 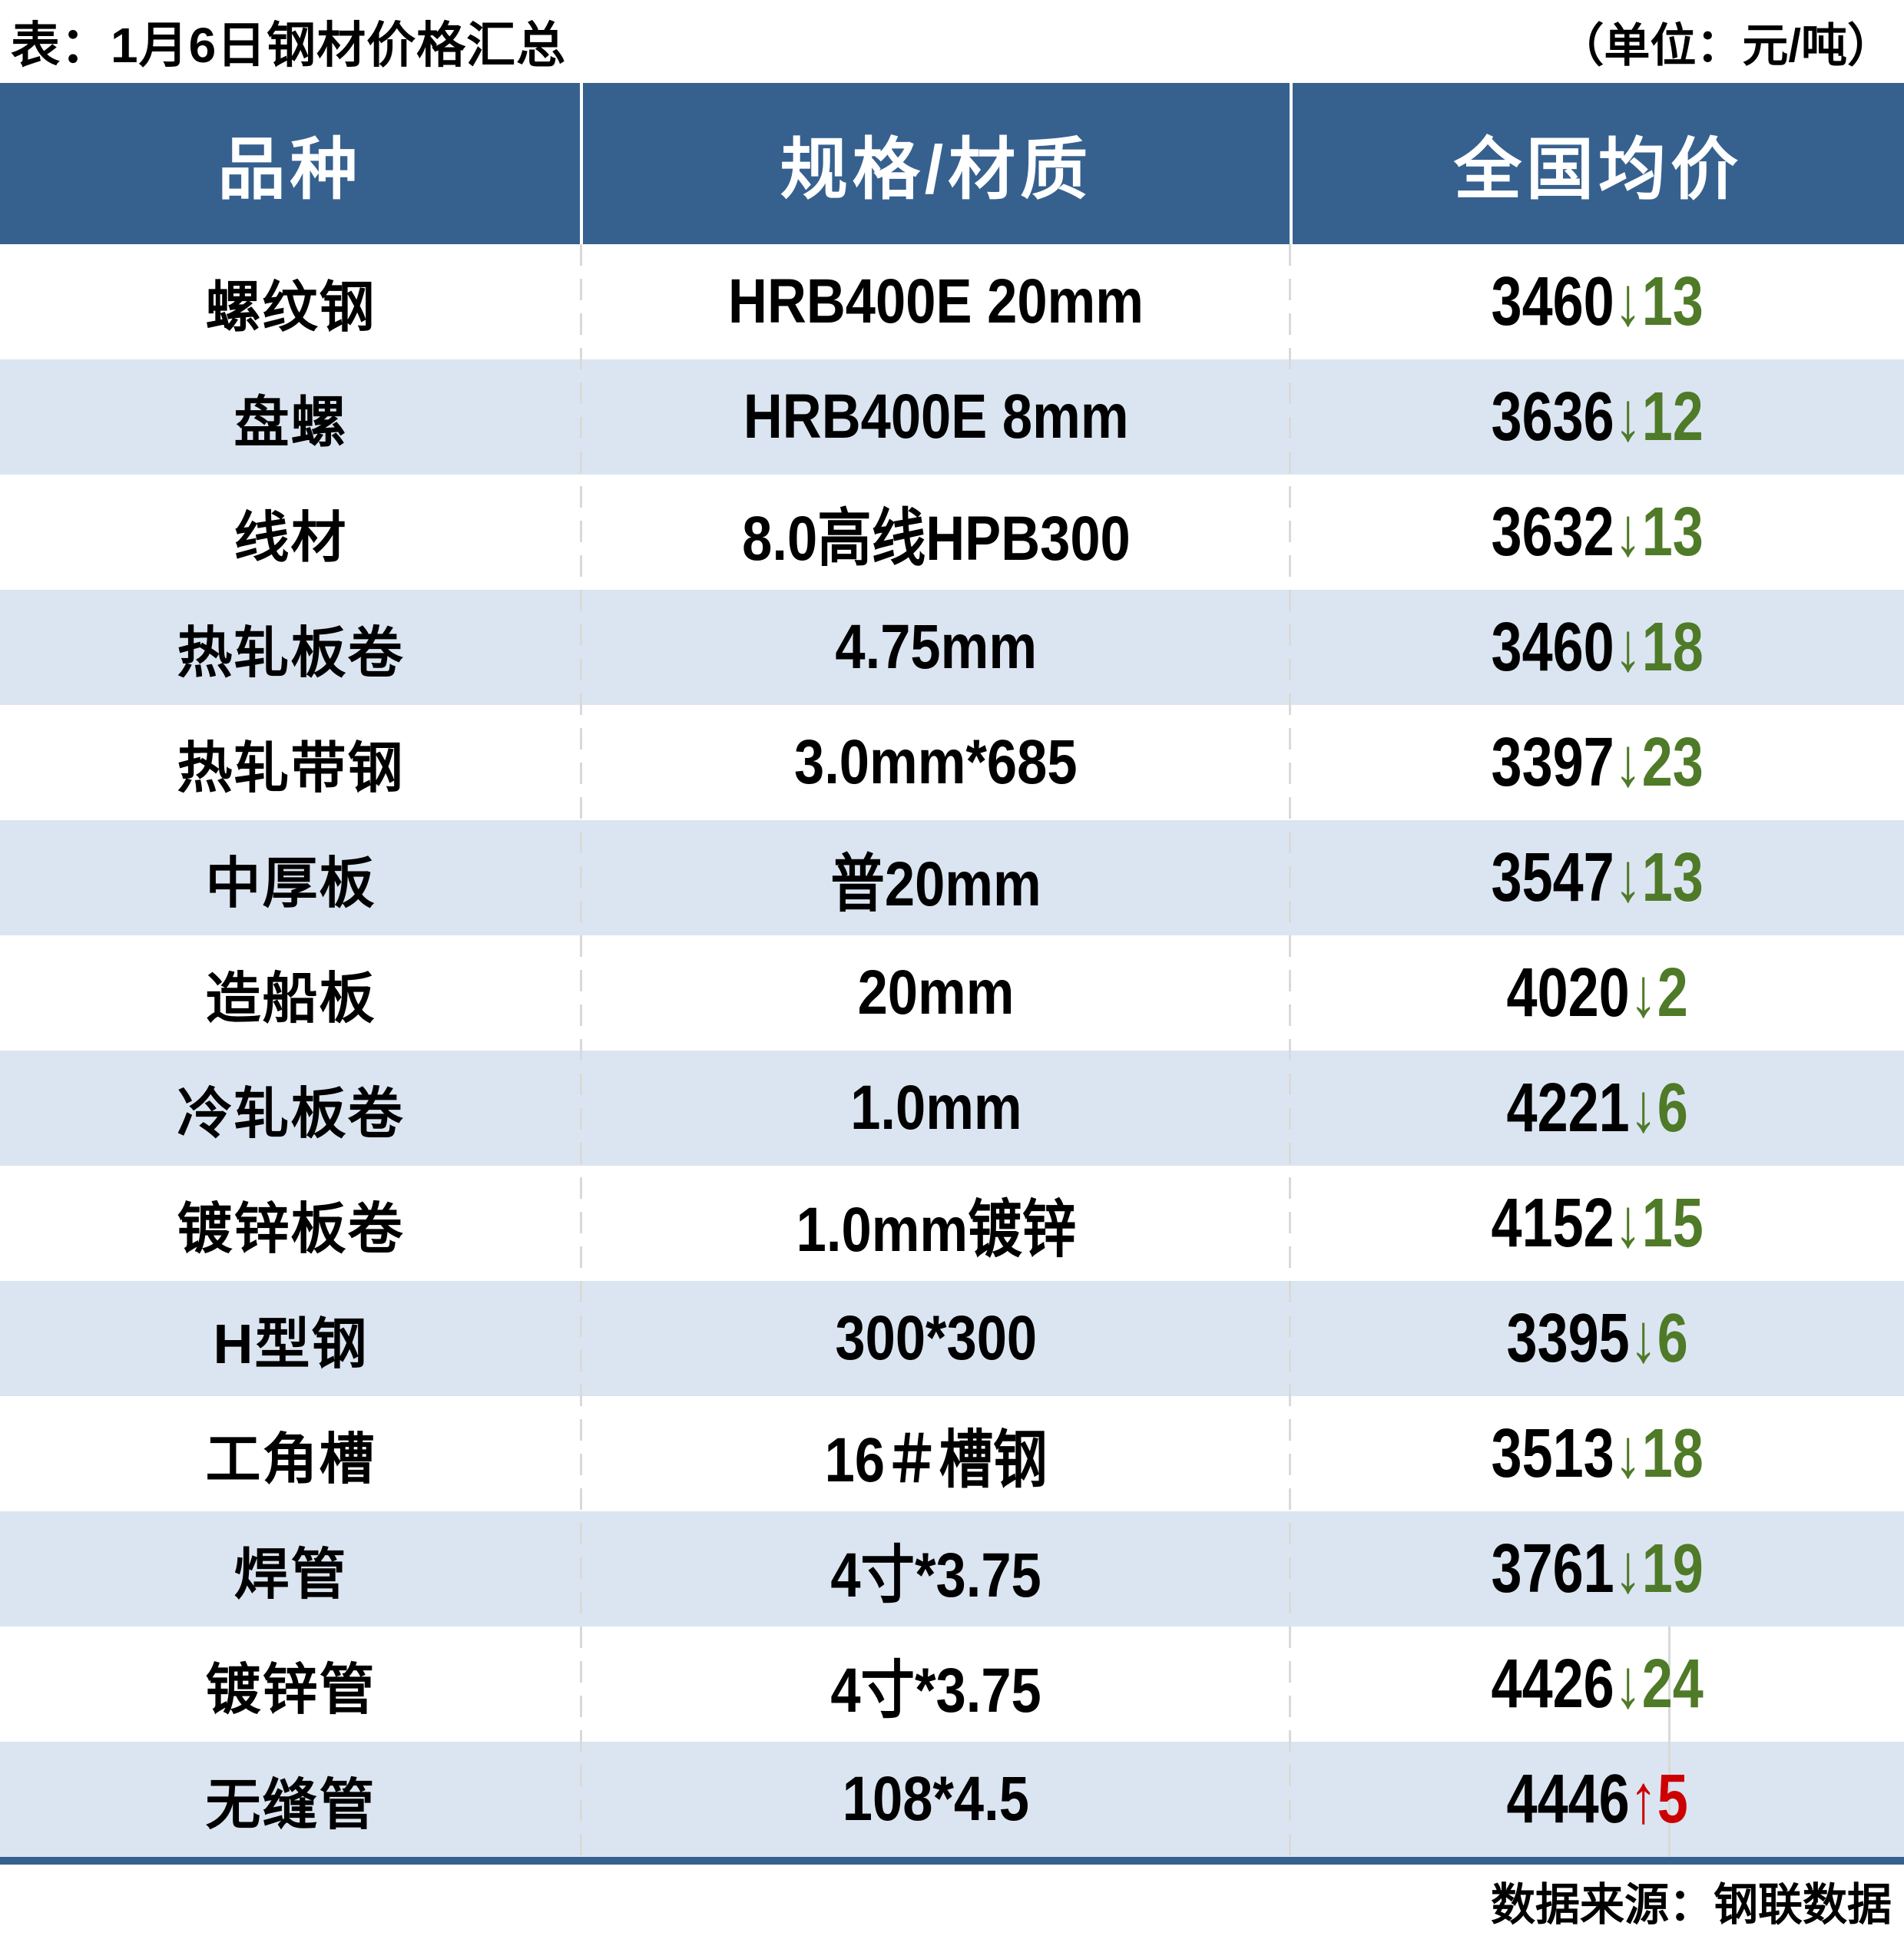 I want to click on price-cell: 4020↓2, so click(x=1597, y=993).